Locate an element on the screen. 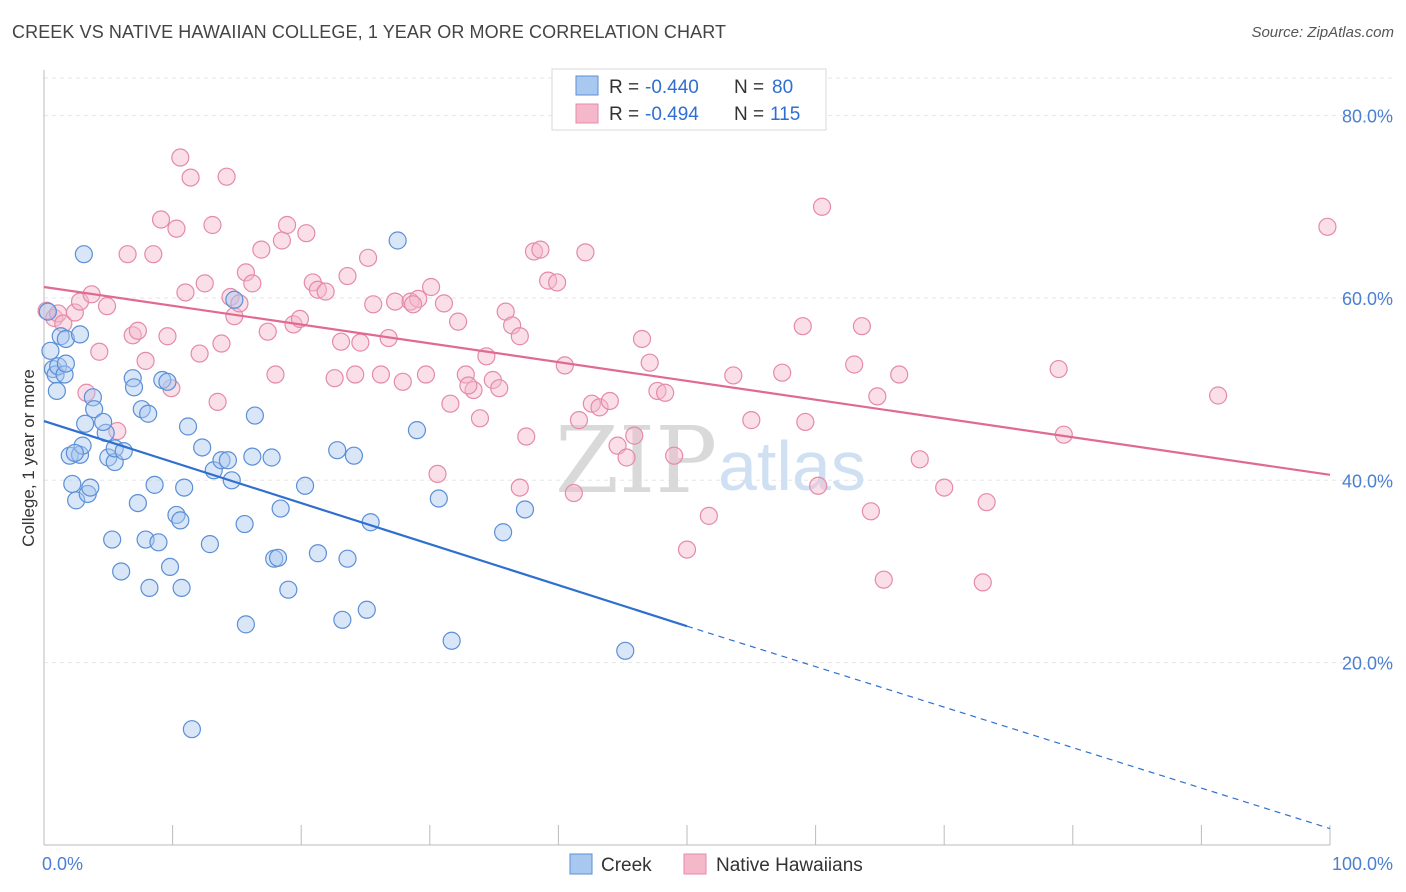 Image resolution: width=1406 pixels, height=892 pixels. x-tick-label: 0.0% is located at coordinates (62, 864).